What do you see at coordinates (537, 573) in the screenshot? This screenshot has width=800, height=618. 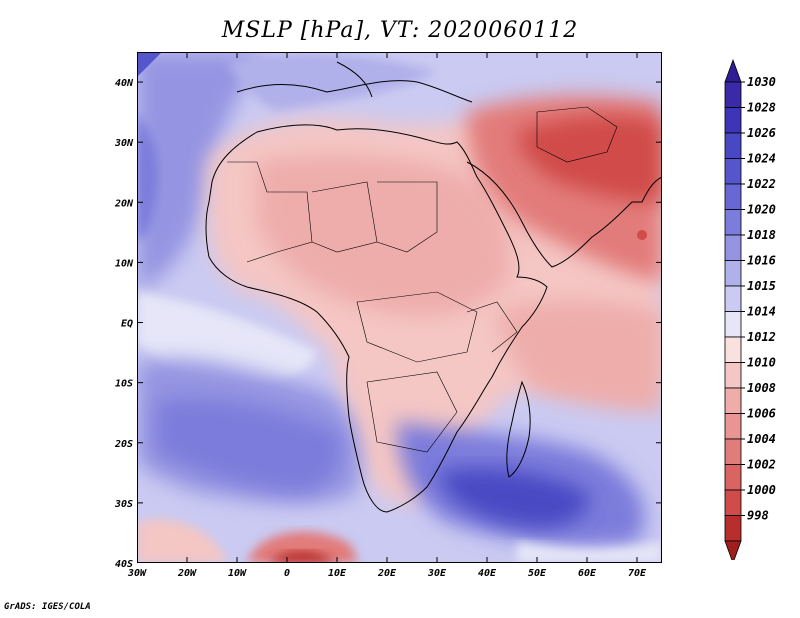 I see `lon-tick-label: 50E` at bounding box center [537, 573].